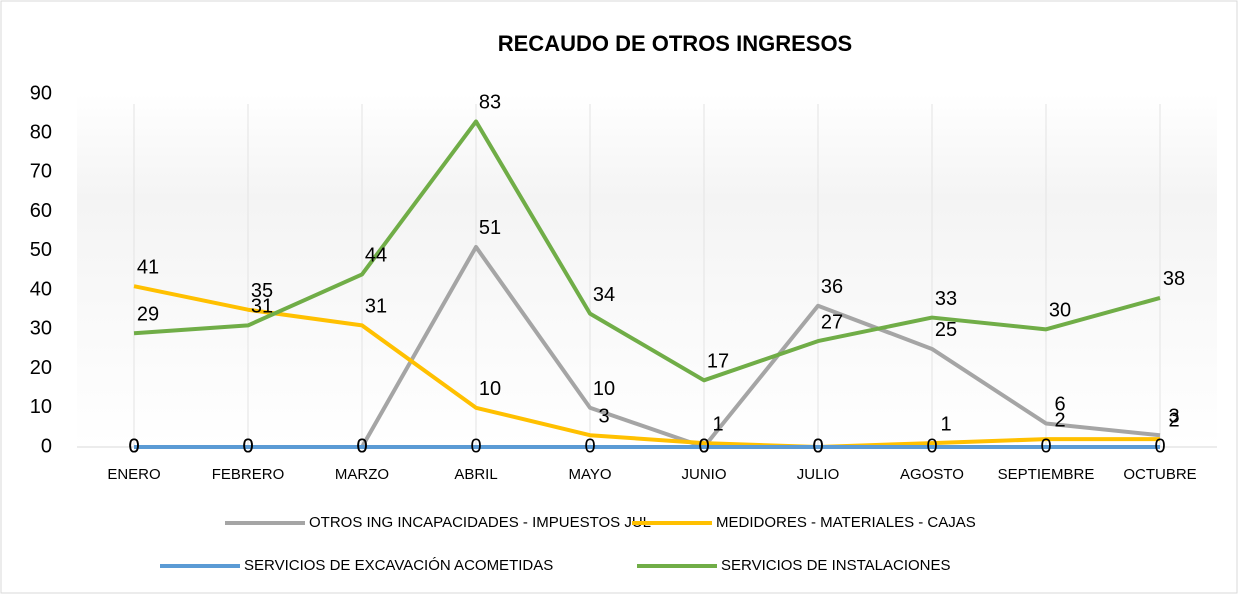 Image resolution: width=1240 pixels, height=596 pixels. Describe the element at coordinates (376, 256) in the screenshot. I see `data-label: 44` at that location.